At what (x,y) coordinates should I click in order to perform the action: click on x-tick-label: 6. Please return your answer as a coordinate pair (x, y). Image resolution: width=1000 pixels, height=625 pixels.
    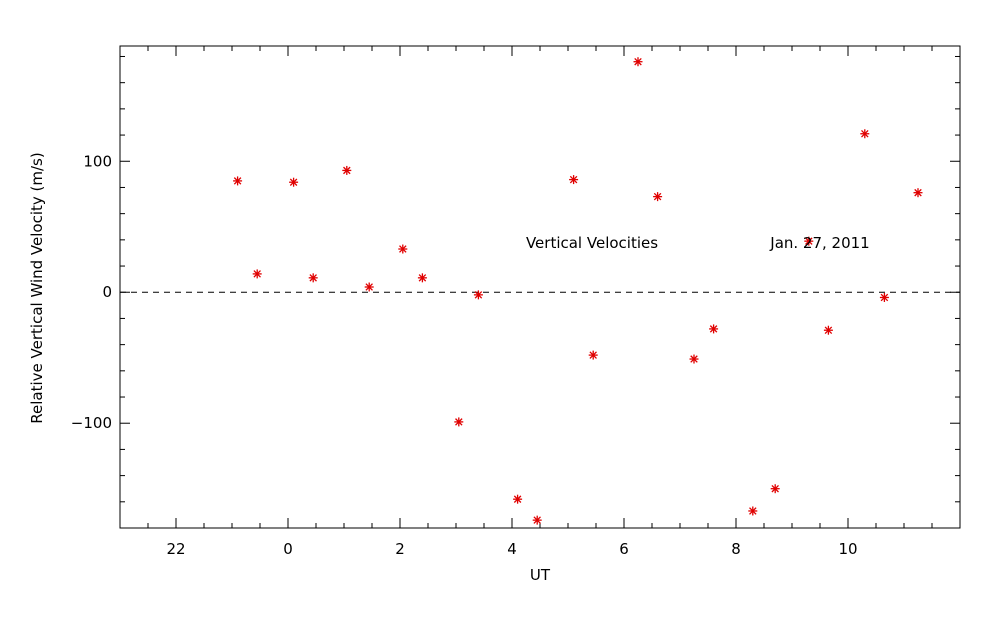
    Looking at the image, I should click on (624, 549).